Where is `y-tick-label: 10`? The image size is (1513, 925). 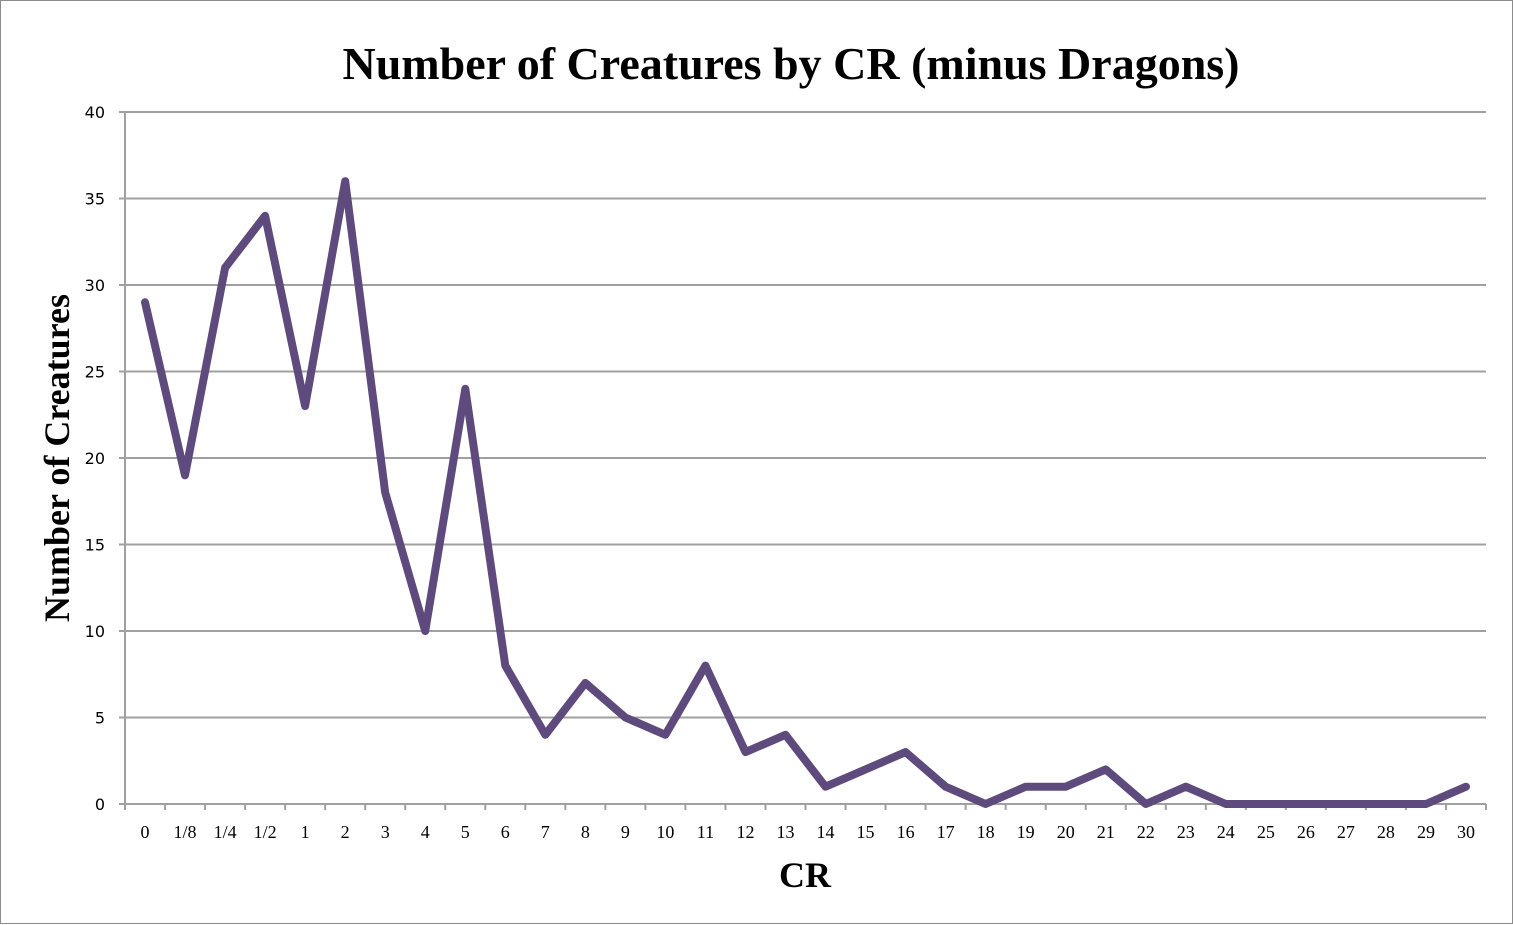
y-tick-label: 10 is located at coordinates (95, 631).